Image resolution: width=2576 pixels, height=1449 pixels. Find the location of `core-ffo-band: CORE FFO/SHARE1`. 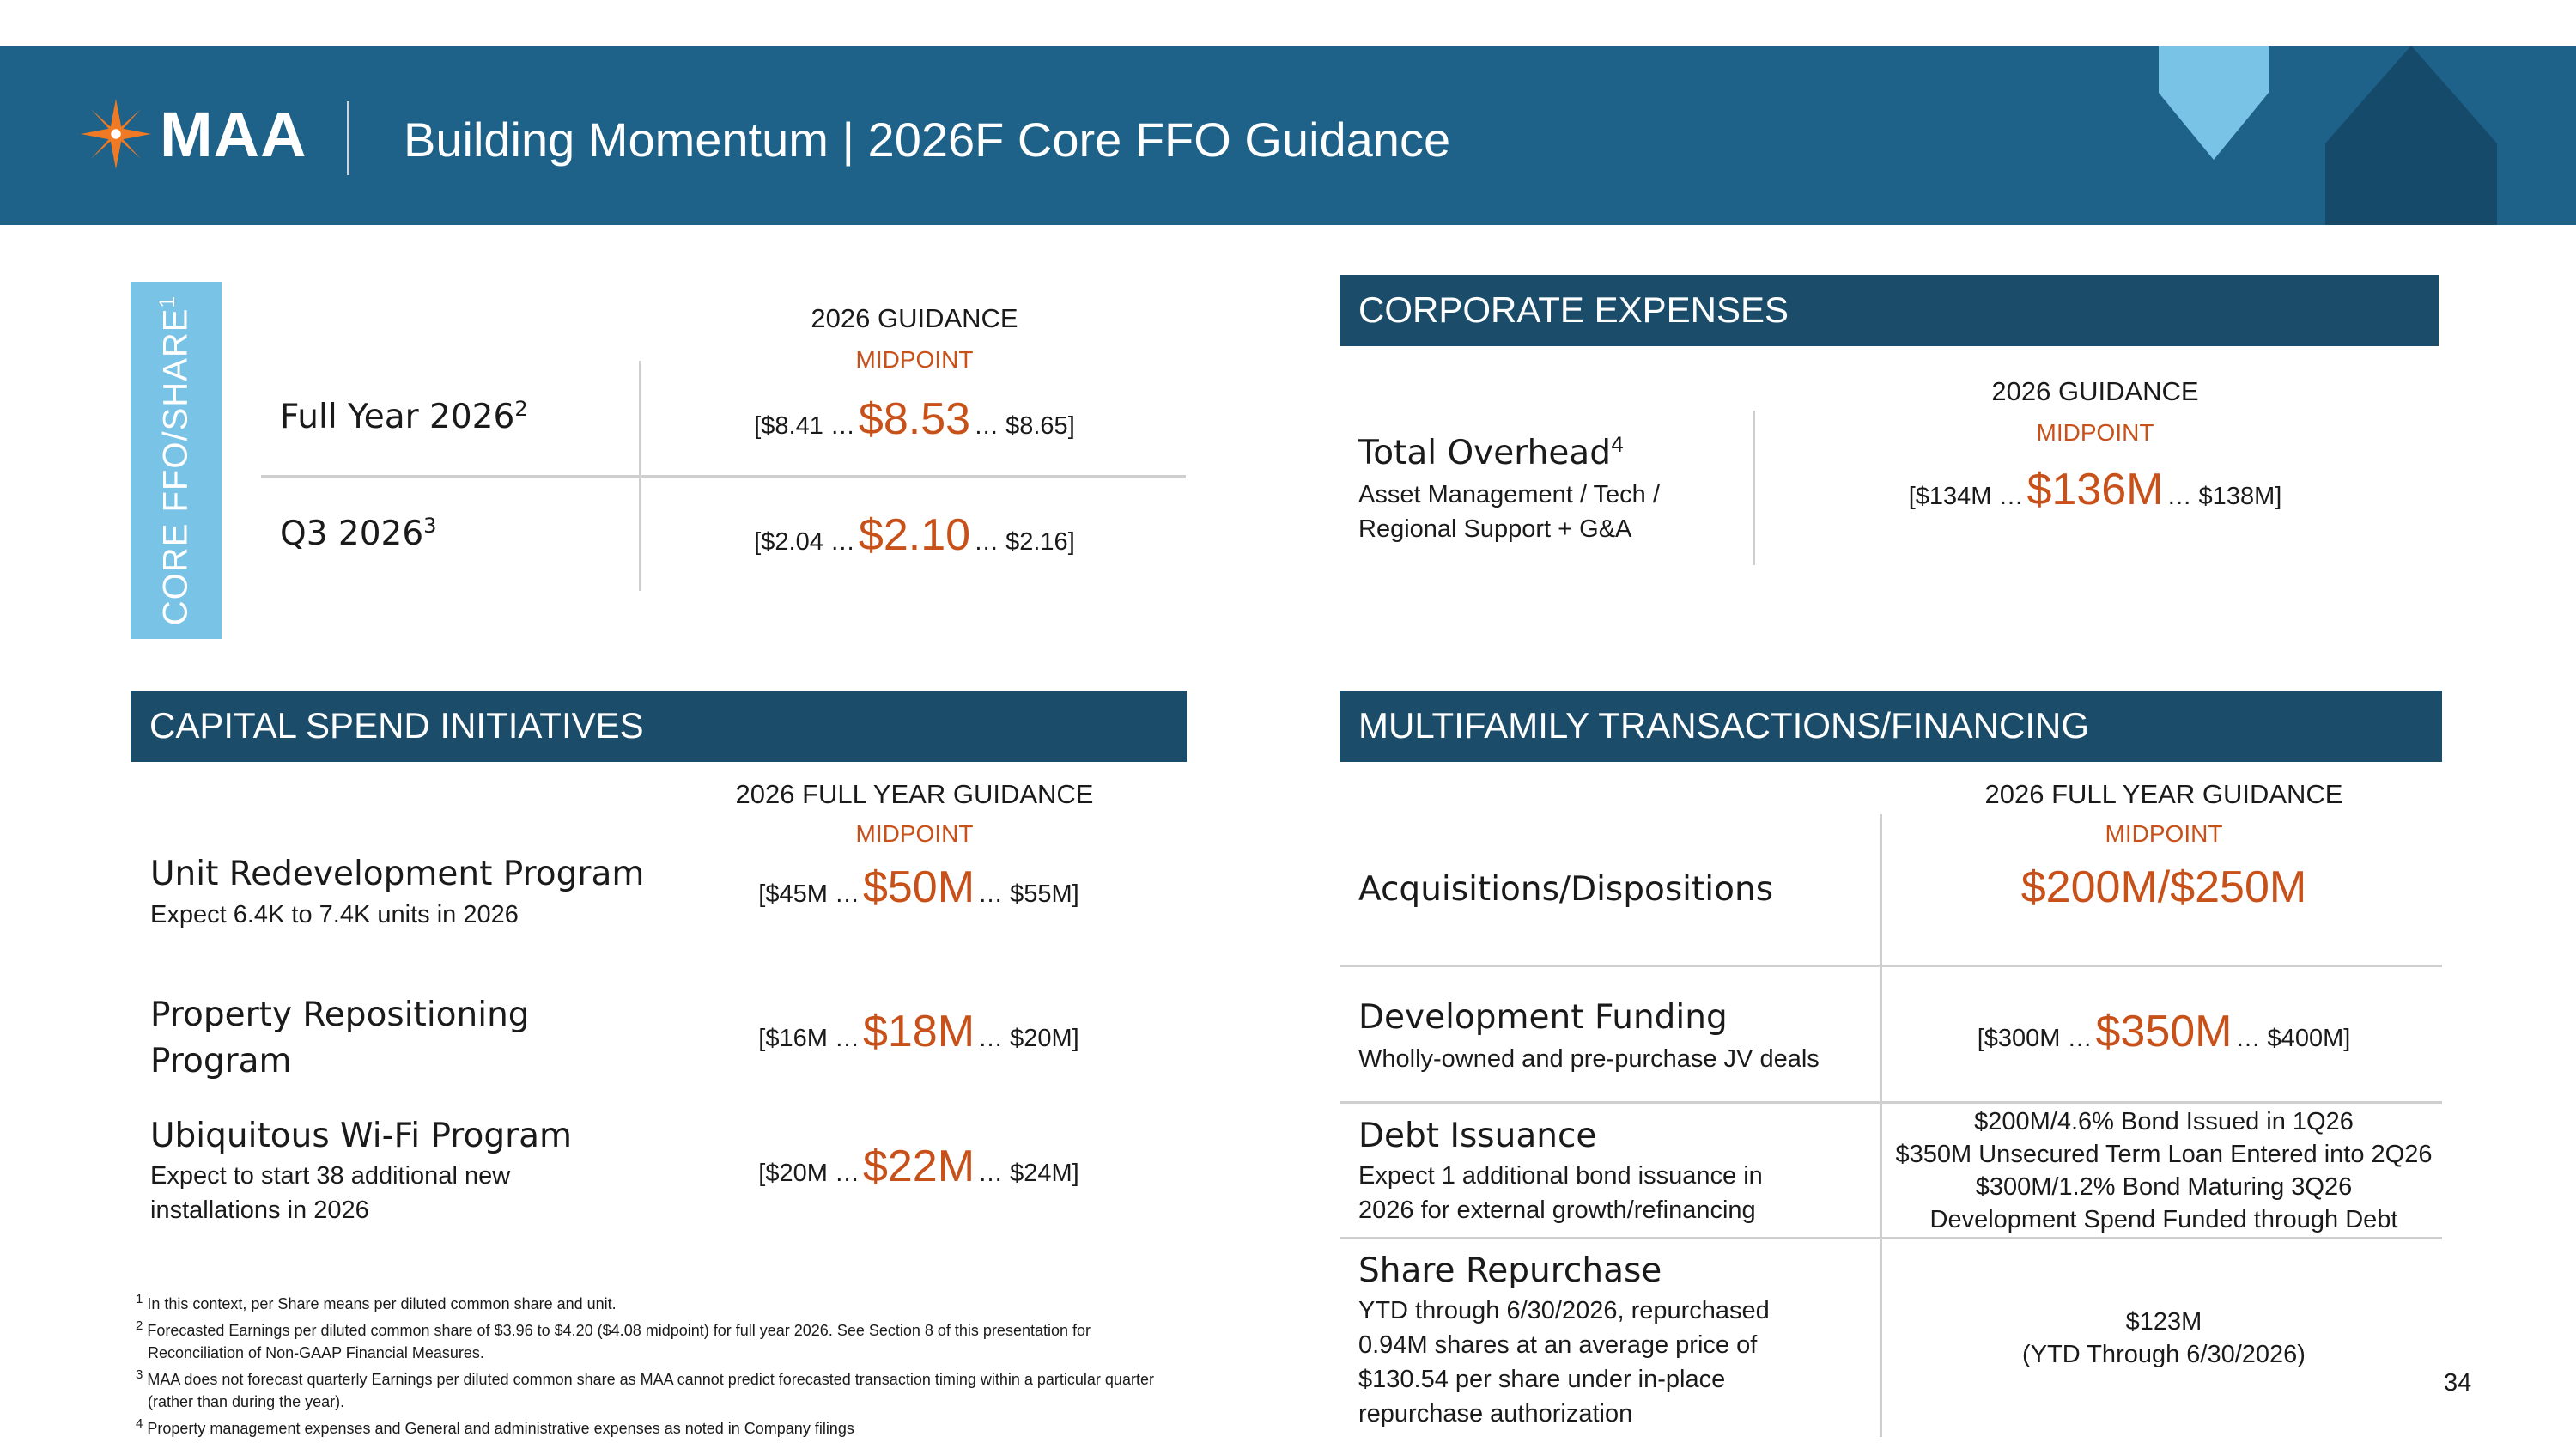

core-ffo-band: CORE FFO/SHARE1 is located at coordinates (176, 461).